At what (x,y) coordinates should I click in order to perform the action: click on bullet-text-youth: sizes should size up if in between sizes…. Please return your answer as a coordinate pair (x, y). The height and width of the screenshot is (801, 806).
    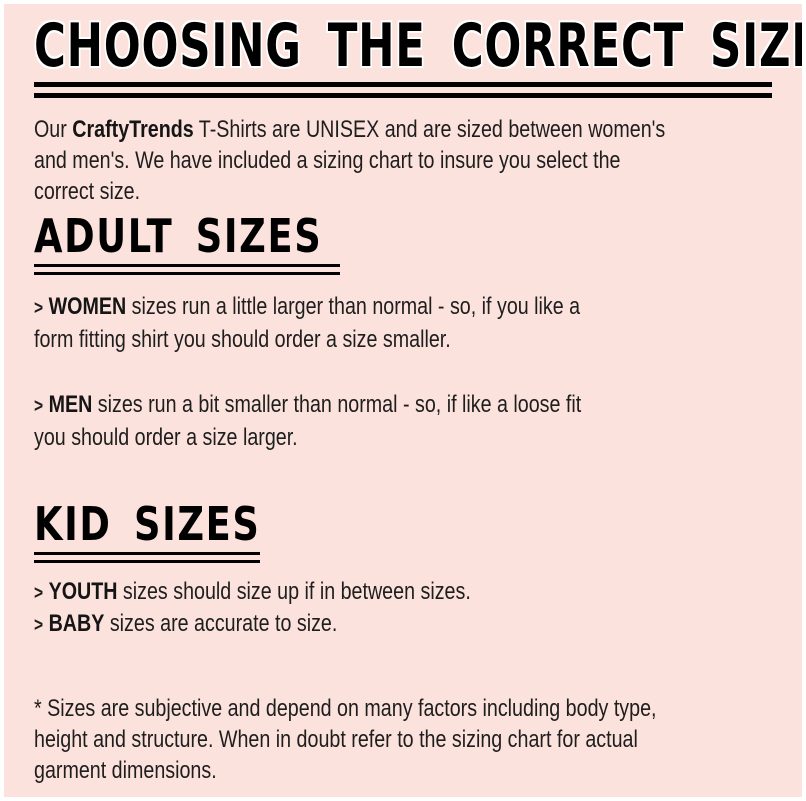
    Looking at the image, I should click on (294, 591).